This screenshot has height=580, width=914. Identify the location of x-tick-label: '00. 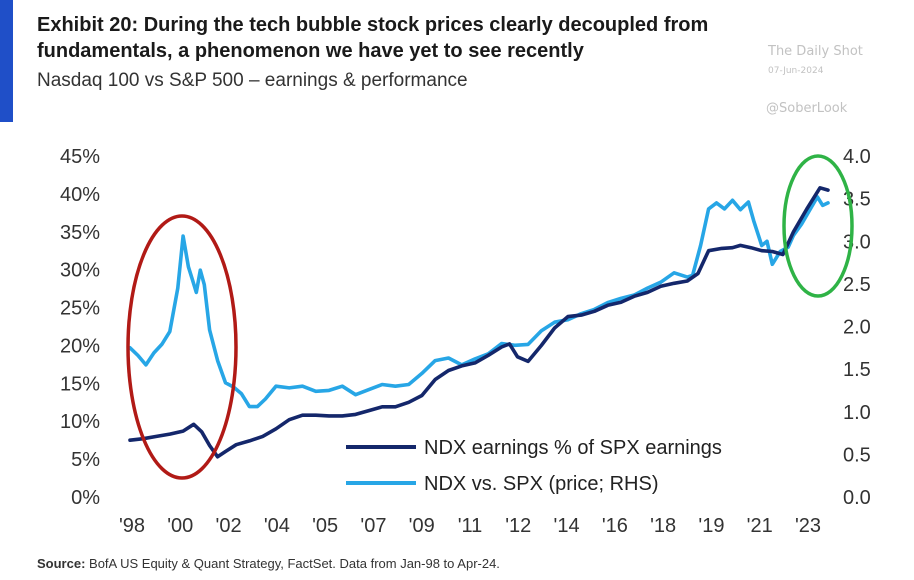
(180, 526).